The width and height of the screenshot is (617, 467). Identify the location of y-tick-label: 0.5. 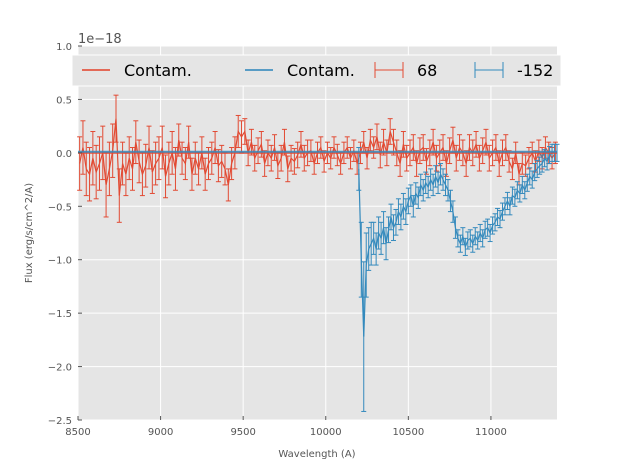
(64, 100).